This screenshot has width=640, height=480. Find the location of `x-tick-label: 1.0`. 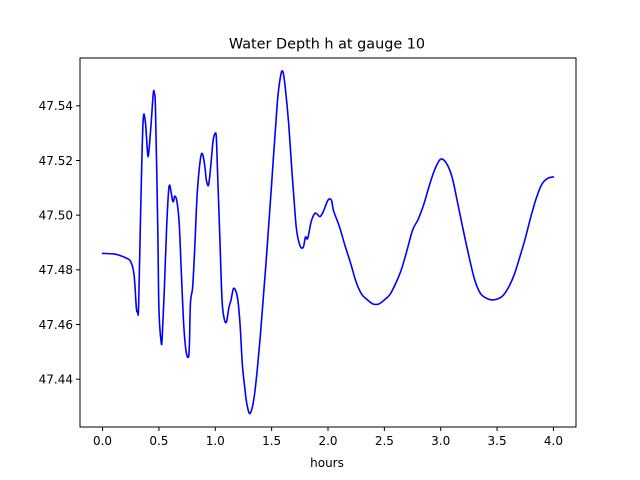

x-tick-label: 1.0 is located at coordinates (215, 441).